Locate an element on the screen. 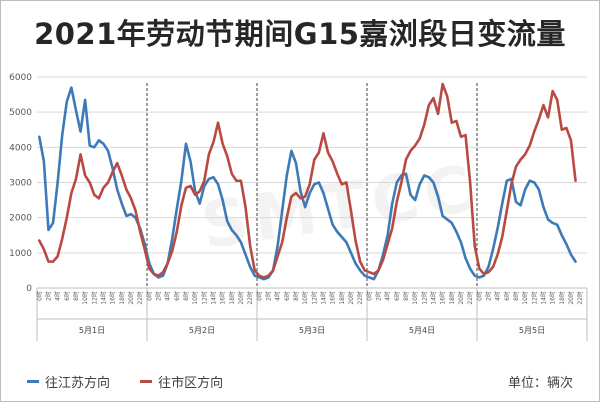  x-tick-label: 4时 is located at coordinates (168, 296).